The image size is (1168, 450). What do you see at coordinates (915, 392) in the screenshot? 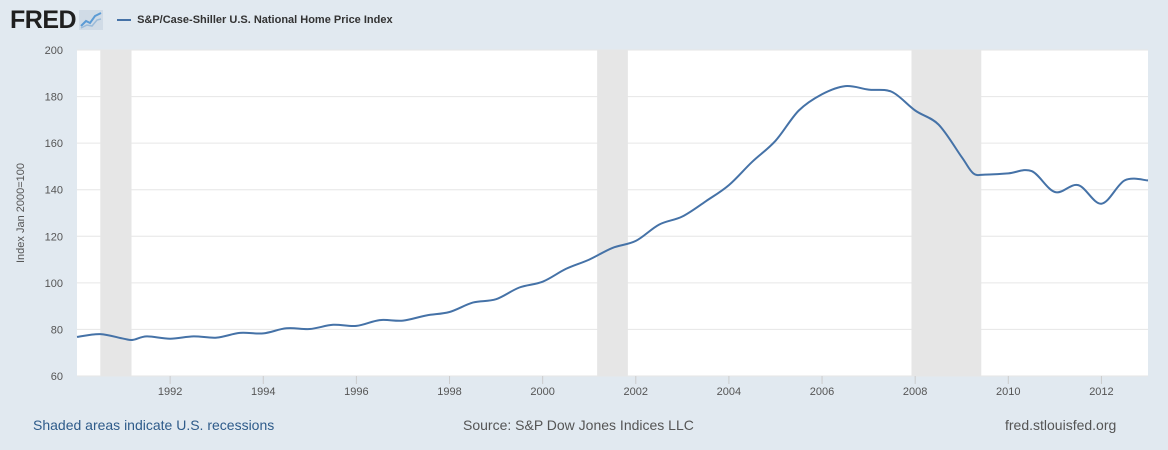
I see `x-tick-label: 2008` at bounding box center [915, 392].